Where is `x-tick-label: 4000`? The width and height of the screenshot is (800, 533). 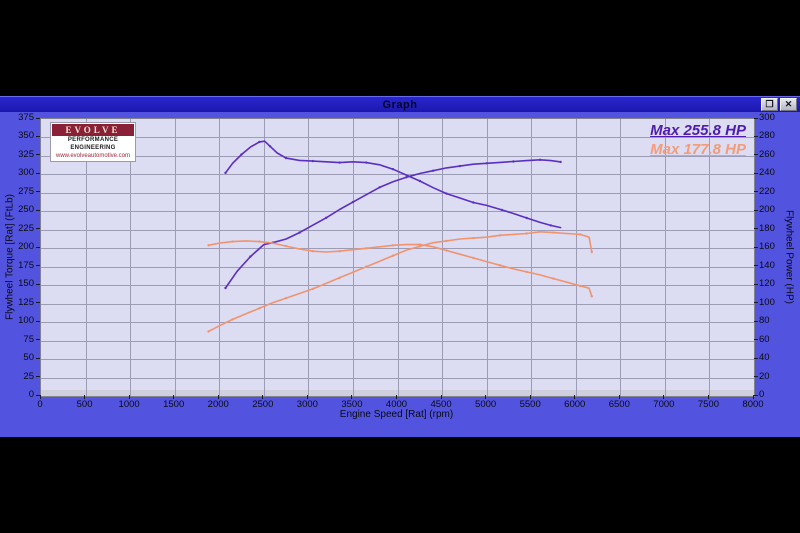
x-tick-label: 4000 is located at coordinates (396, 404).